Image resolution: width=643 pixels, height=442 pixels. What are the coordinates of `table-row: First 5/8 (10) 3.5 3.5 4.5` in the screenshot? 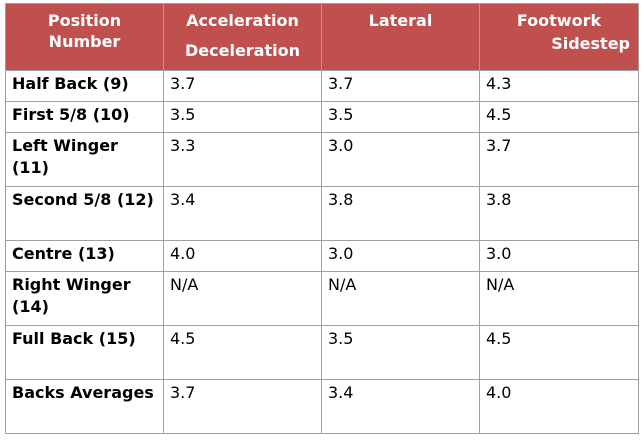 It's located at (322, 117).